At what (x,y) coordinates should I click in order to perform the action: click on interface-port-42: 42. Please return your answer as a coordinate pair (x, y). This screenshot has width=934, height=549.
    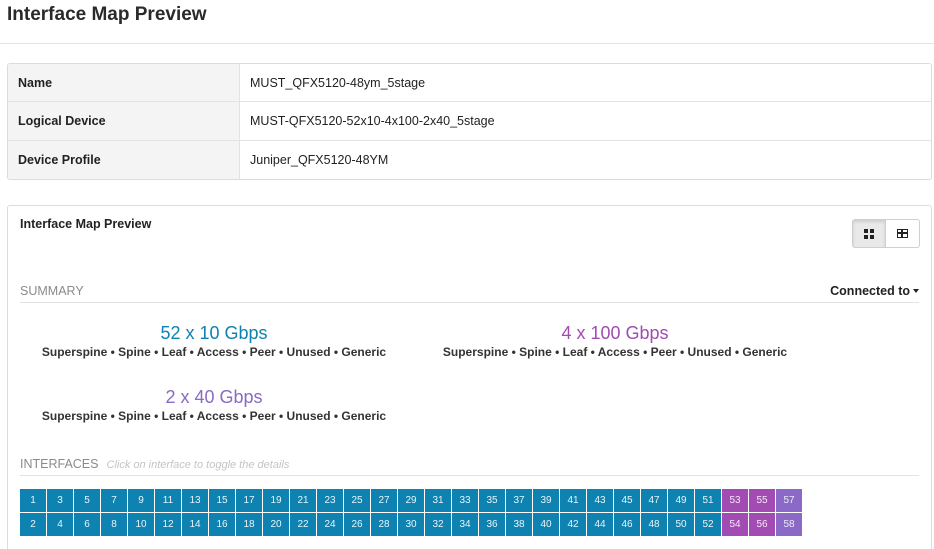
    Looking at the image, I should click on (573, 524).